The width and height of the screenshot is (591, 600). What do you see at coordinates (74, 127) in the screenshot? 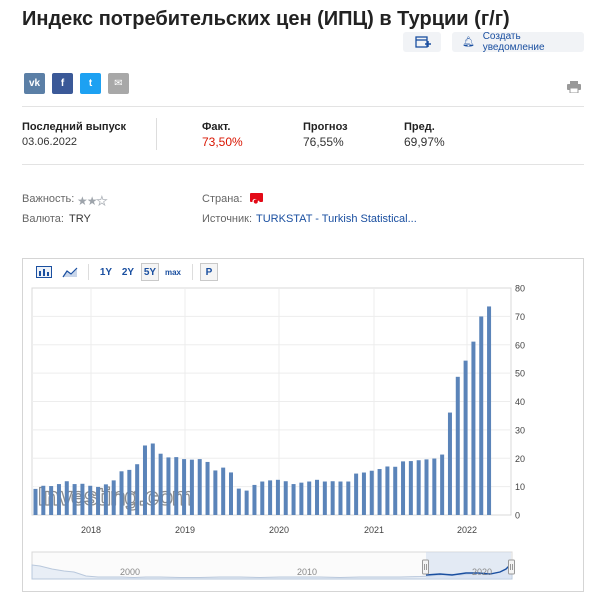
I see `latest-release-label: Последний выпуск` at bounding box center [74, 127].